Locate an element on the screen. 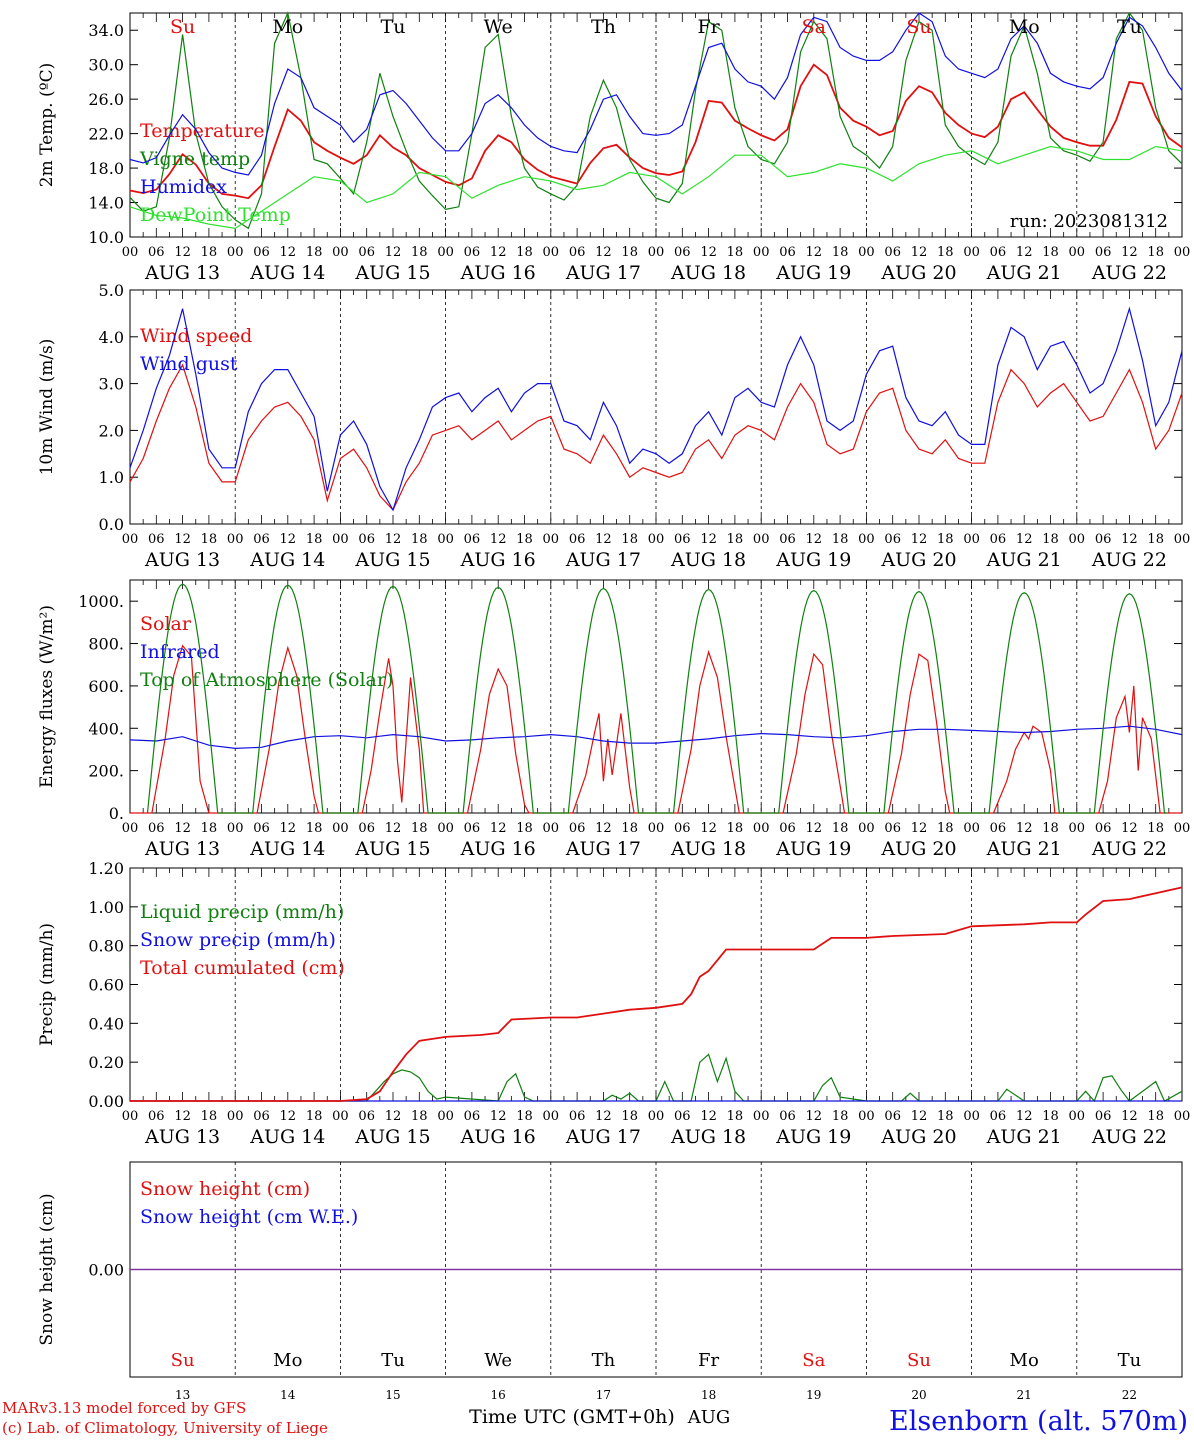 This screenshot has height=1440, width=1194. weekday-label-bottom: Su is located at coordinates (183, 1360).